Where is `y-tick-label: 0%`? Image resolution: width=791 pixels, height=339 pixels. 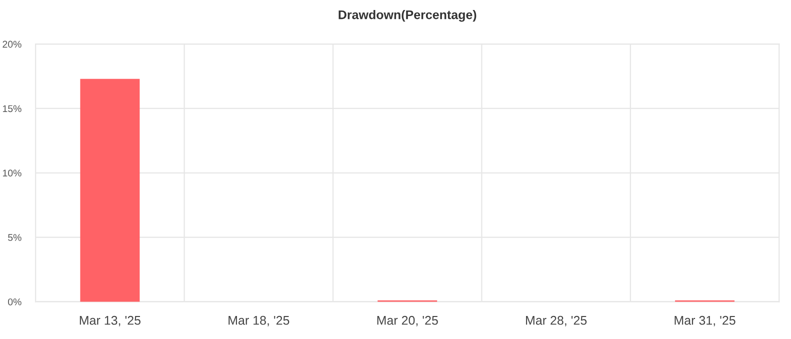 y-tick-label: 0% is located at coordinates (15, 302).